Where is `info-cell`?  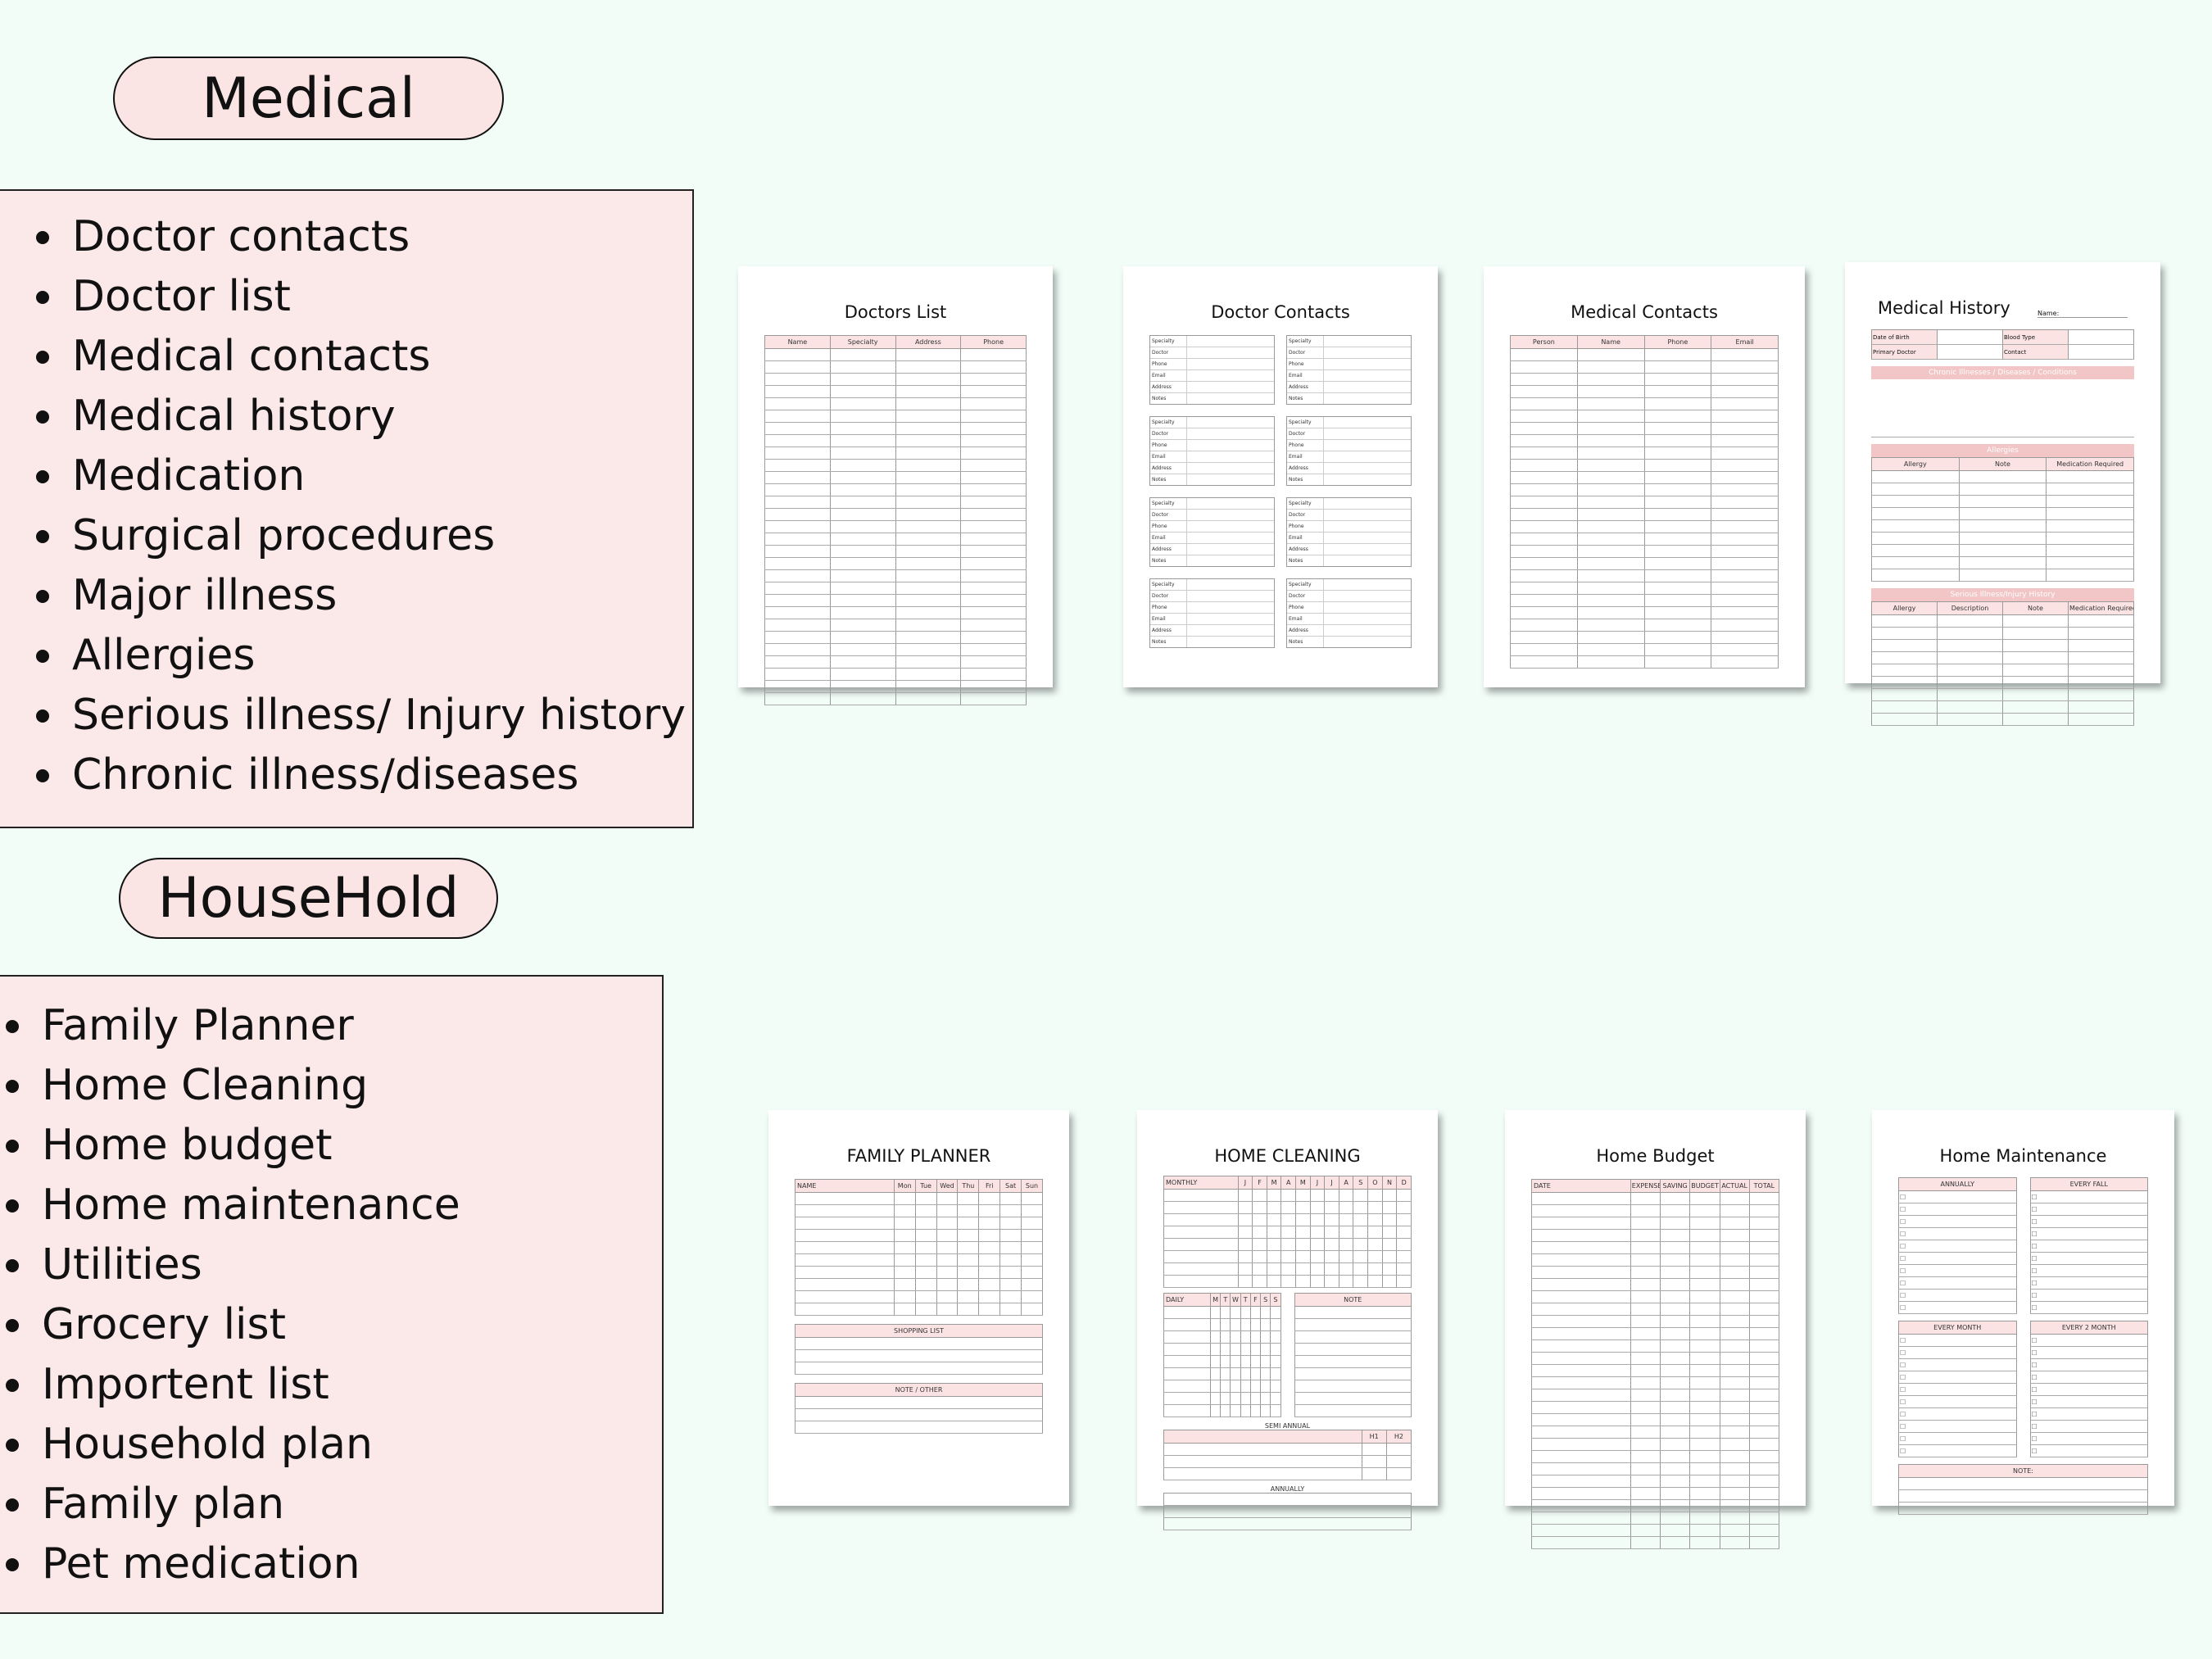 info-cell is located at coordinates (1970, 352).